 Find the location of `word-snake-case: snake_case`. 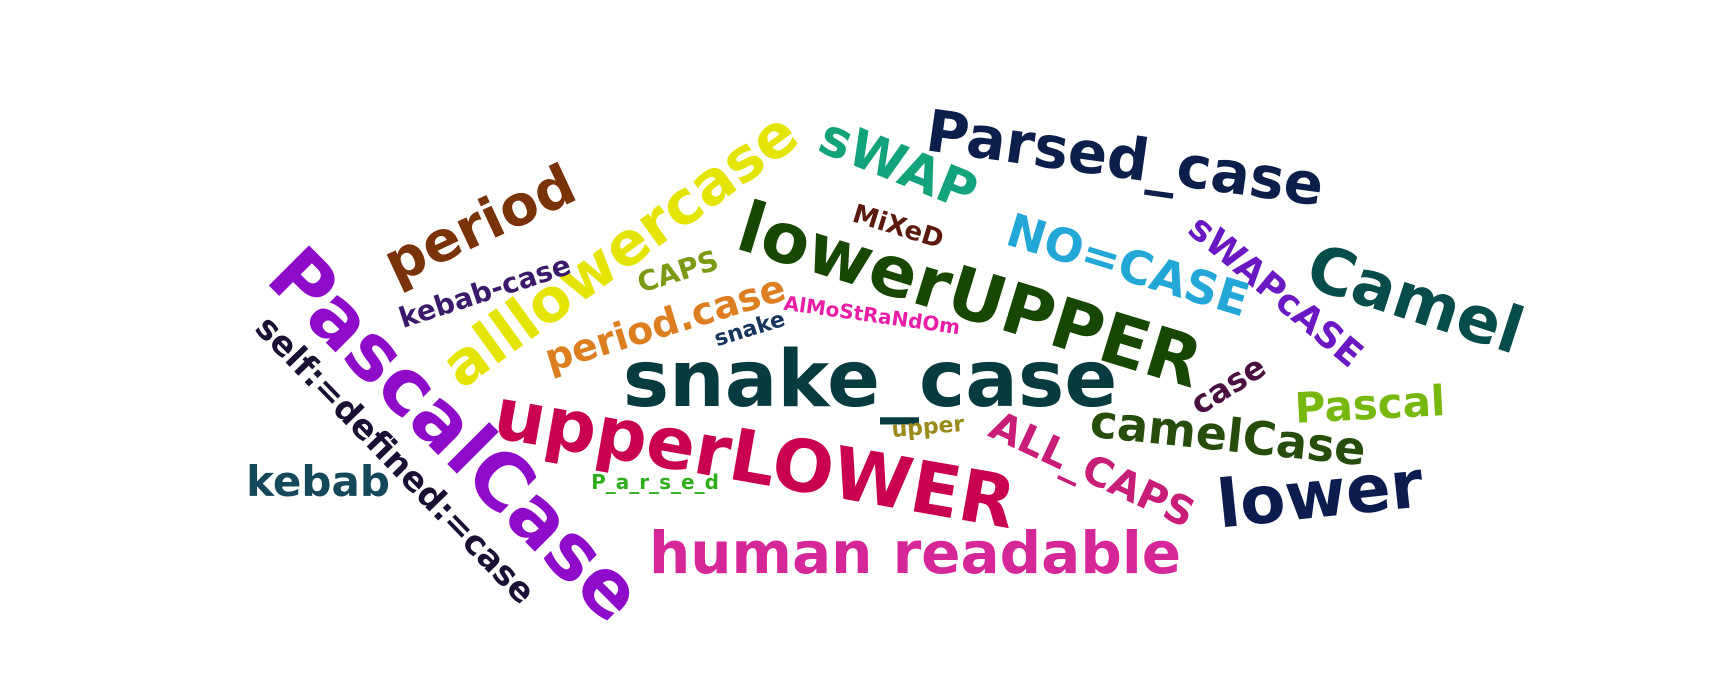

word-snake-case: snake_case is located at coordinates (870, 380).